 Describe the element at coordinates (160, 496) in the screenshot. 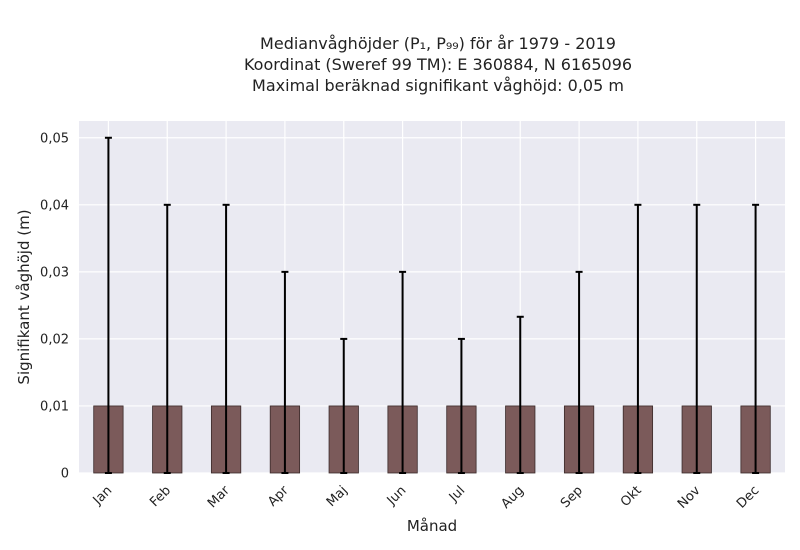

I see `x-tick-label: Feb` at that location.